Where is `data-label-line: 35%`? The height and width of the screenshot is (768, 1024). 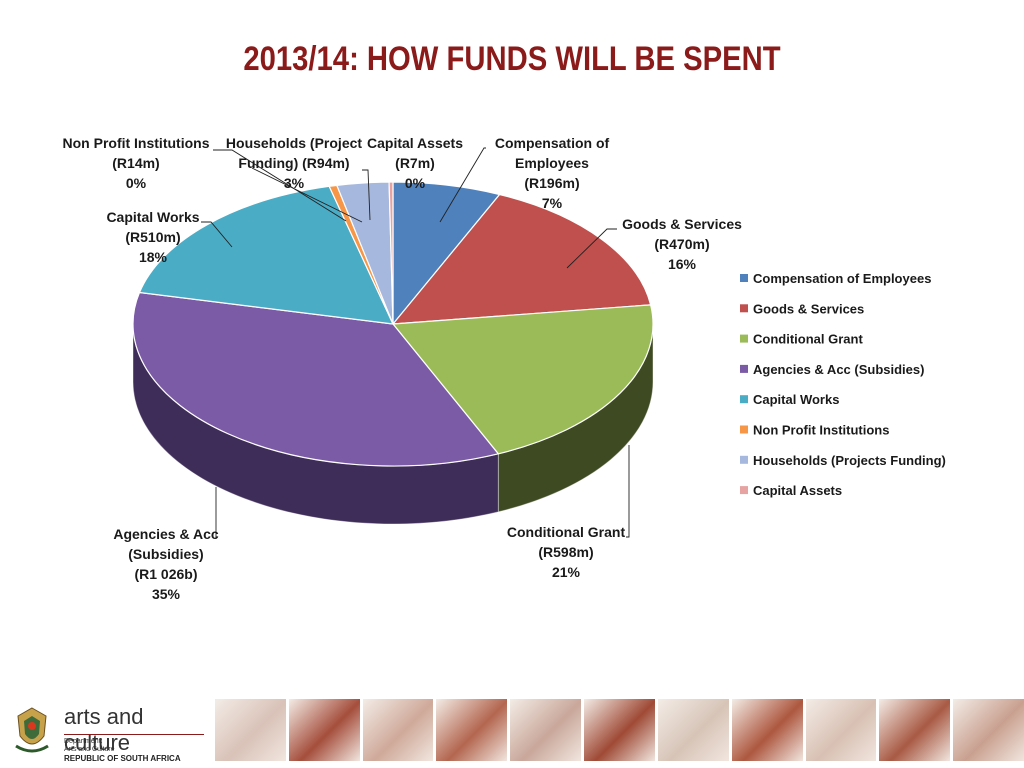
data-label-line: 35% is located at coordinates (166, 594).